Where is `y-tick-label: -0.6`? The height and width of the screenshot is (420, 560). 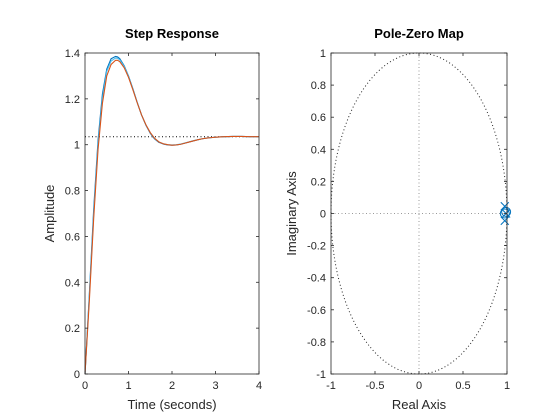 y-tick-label: -0.6 is located at coordinates (316, 311).